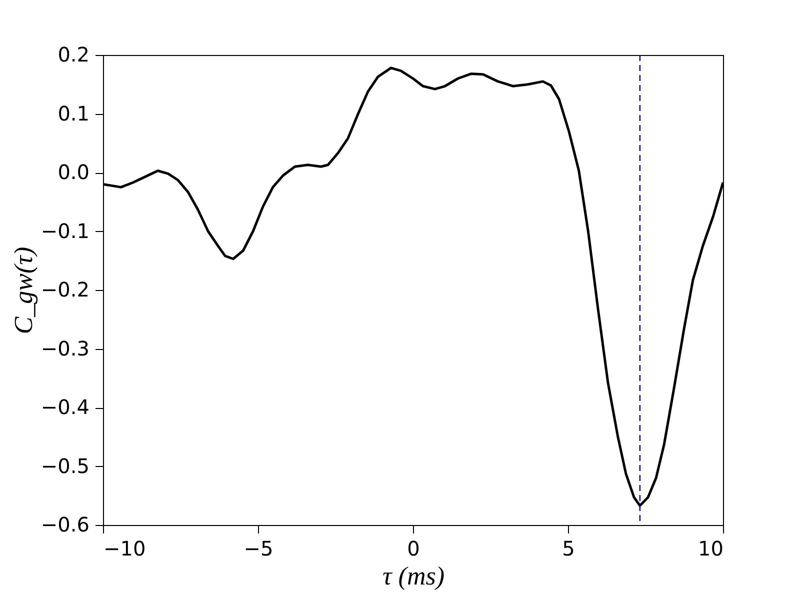 The image size is (800, 600). Describe the element at coordinates (711, 548) in the screenshot. I see `x-tick-label: 10` at that location.